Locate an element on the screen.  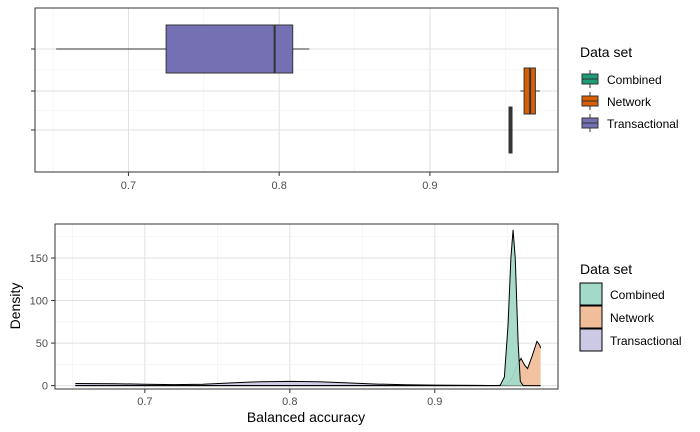
density-x-axis-title: Balanced accuracy is located at coordinates (306, 417).